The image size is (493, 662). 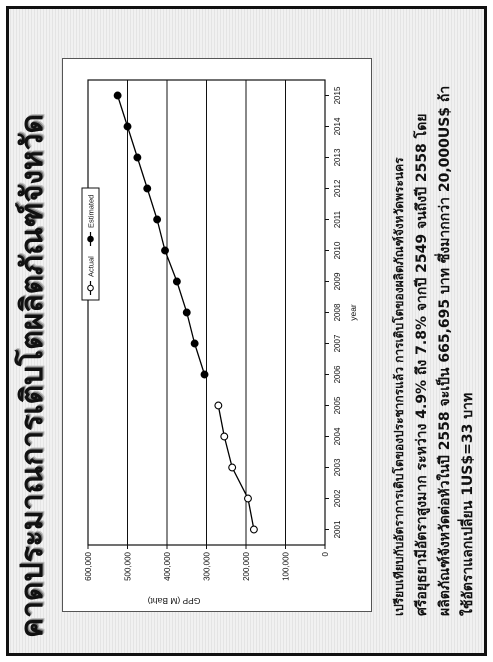 I want to click on x-tick-label: 2003, so click(x=337, y=467).